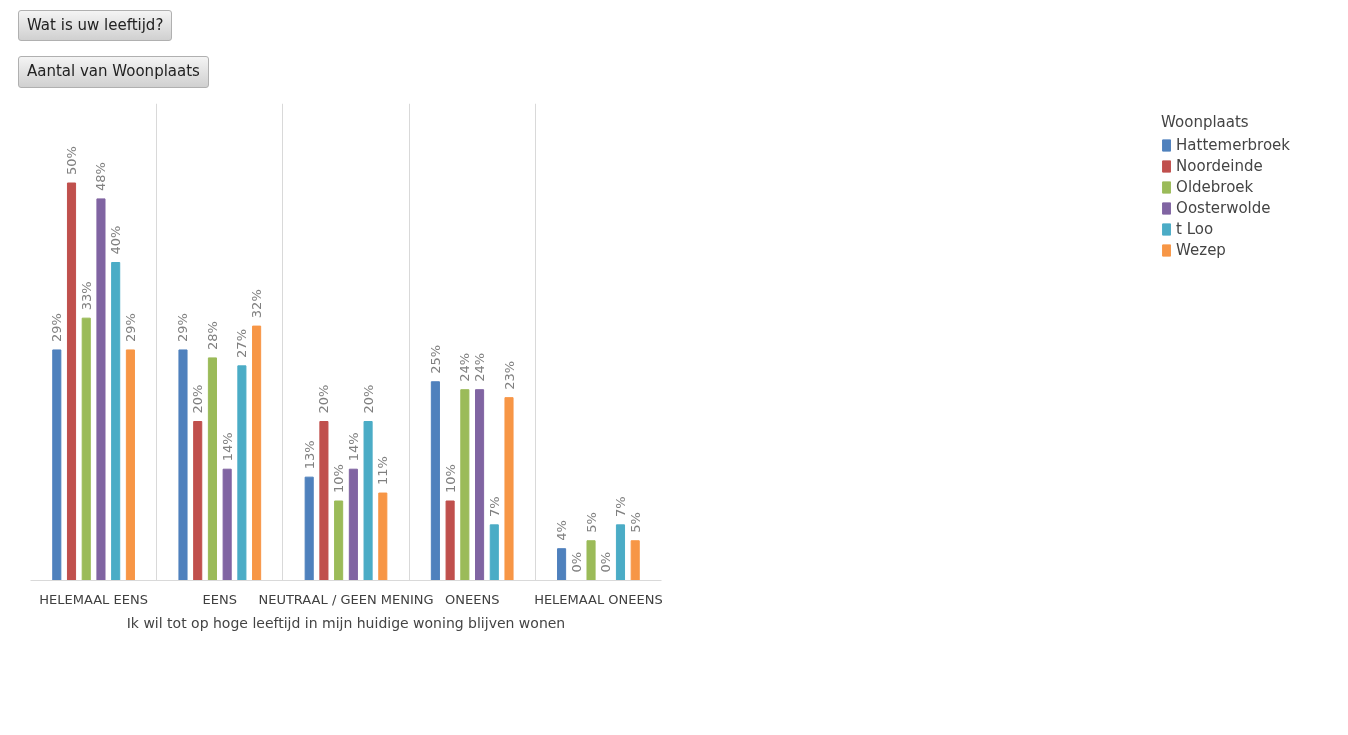 This screenshot has height=735, width=1348. Describe the element at coordinates (1233, 144) in the screenshot. I see `legend-label: Hattemerbroek` at that location.